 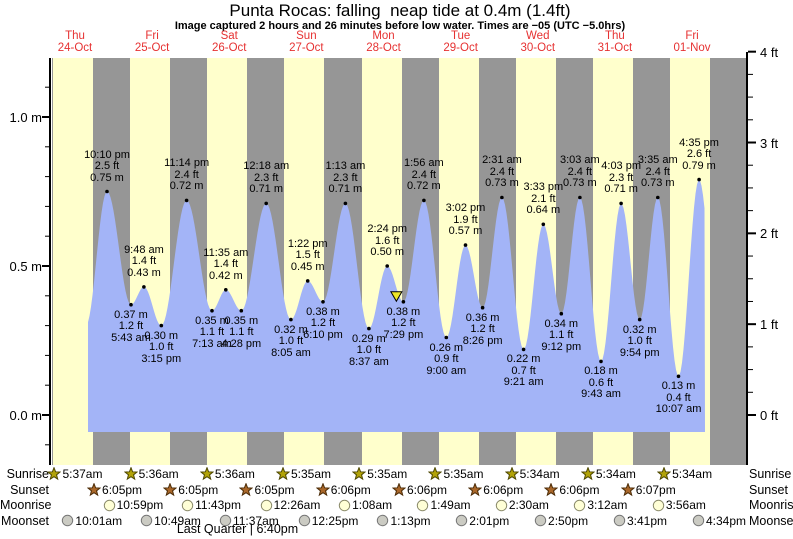 I want to click on day-label: Sat 26-Oct, so click(x=229, y=42).